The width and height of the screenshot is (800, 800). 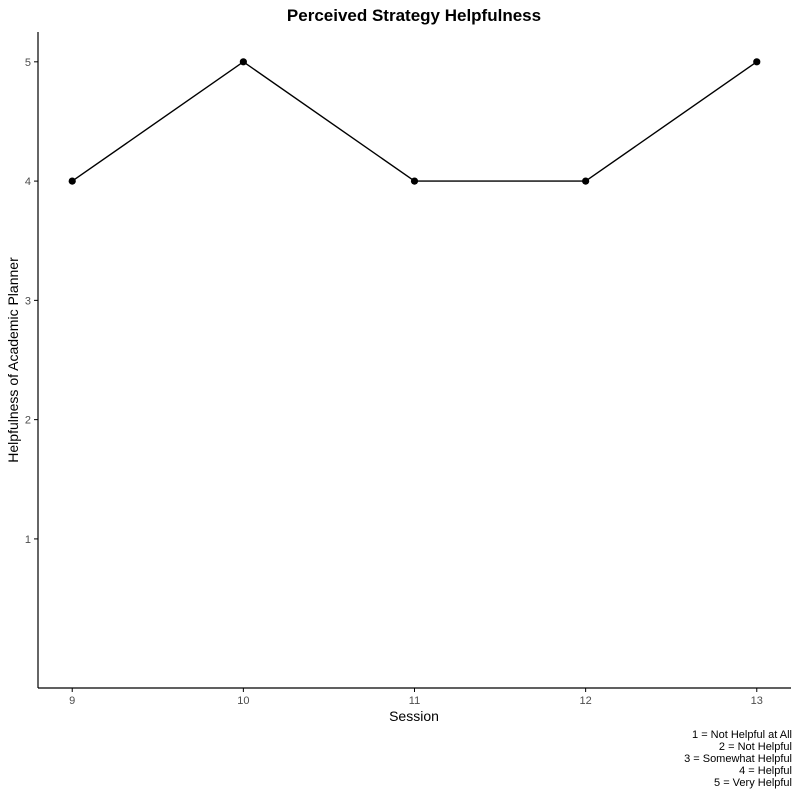 What do you see at coordinates (28, 540) in the screenshot?
I see `y-tick-label: 1` at bounding box center [28, 540].